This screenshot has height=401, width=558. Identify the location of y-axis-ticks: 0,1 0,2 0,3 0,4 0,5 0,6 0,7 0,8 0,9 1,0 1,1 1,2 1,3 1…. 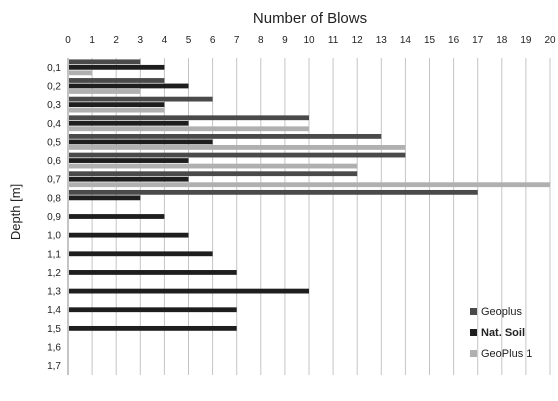
(54, 217).